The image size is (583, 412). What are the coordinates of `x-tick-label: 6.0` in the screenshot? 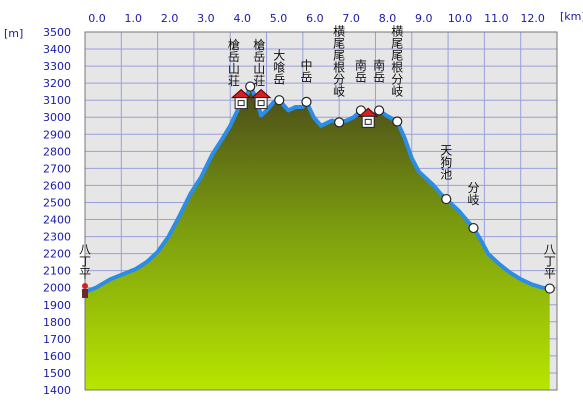 It's located at (315, 18).